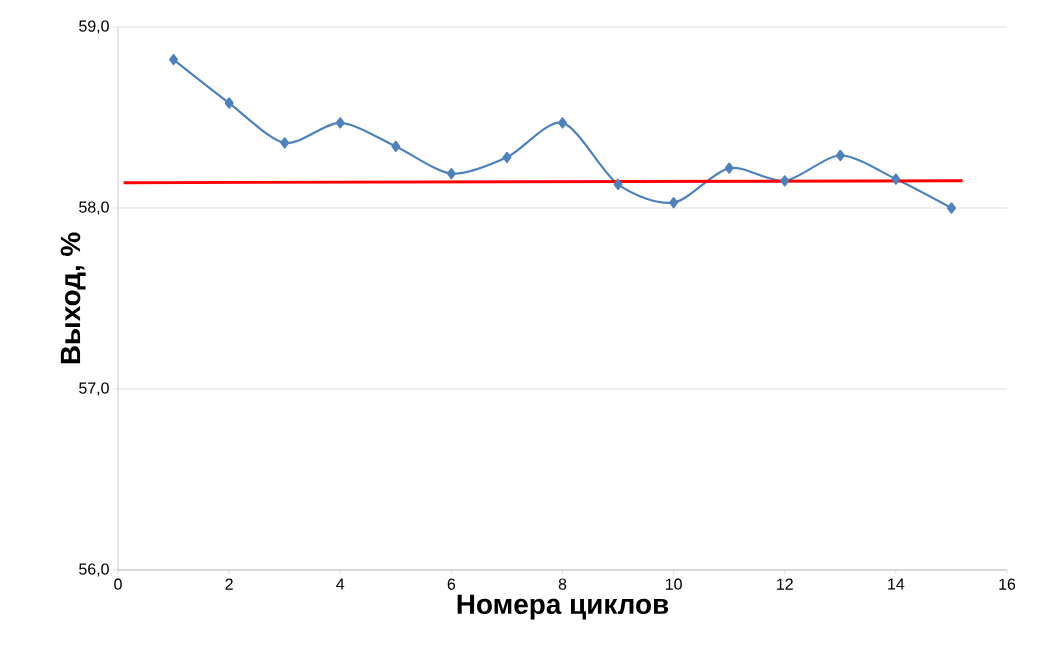 The image size is (1041, 646). What do you see at coordinates (562, 584) in the screenshot?
I see `x-tick-label: 8` at bounding box center [562, 584].